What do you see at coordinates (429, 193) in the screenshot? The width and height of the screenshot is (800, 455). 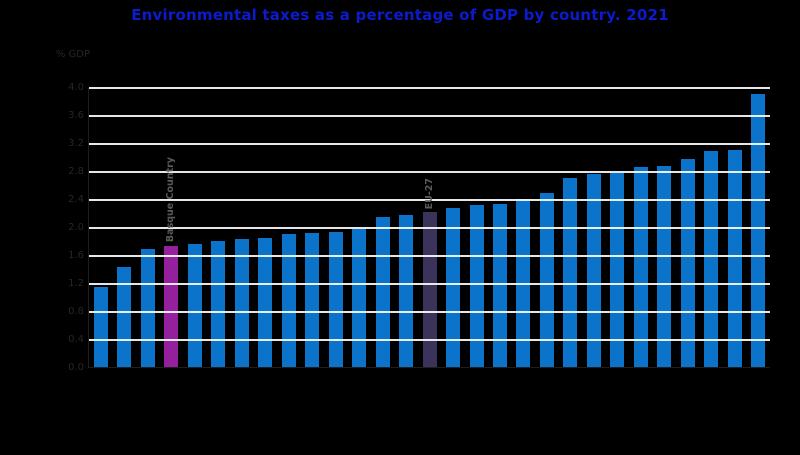 I see `annotation-eu-27: EU-27` at bounding box center [429, 193].